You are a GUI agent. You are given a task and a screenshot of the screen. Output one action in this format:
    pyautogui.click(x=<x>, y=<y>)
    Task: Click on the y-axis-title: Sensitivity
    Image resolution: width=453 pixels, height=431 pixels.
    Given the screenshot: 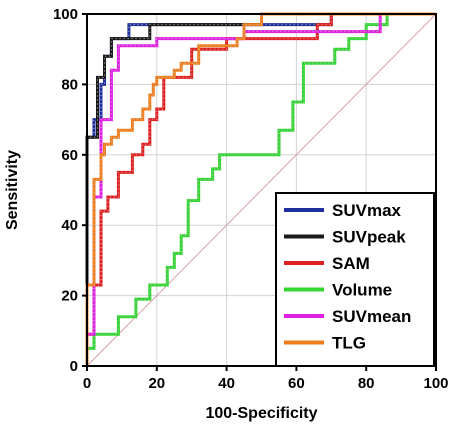 What is the action you would take?
    pyautogui.click(x=12, y=190)
    